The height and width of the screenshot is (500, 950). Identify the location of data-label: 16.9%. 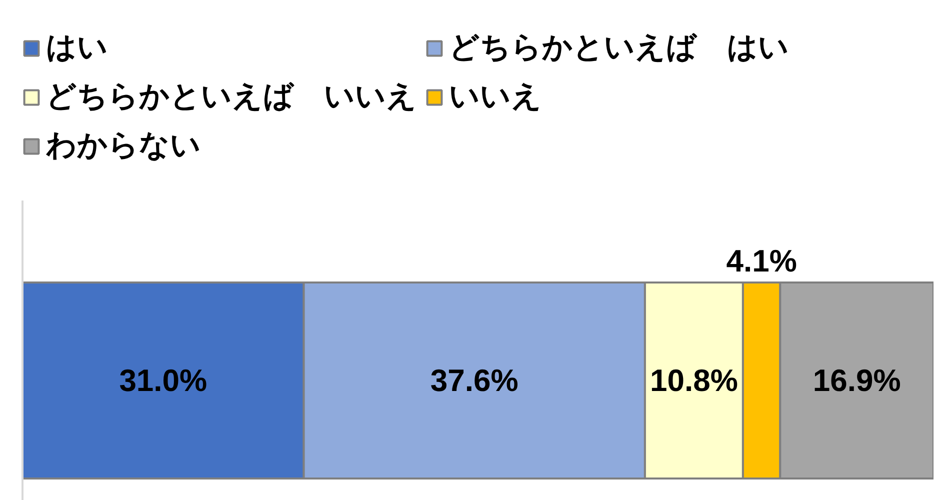
(856, 380).